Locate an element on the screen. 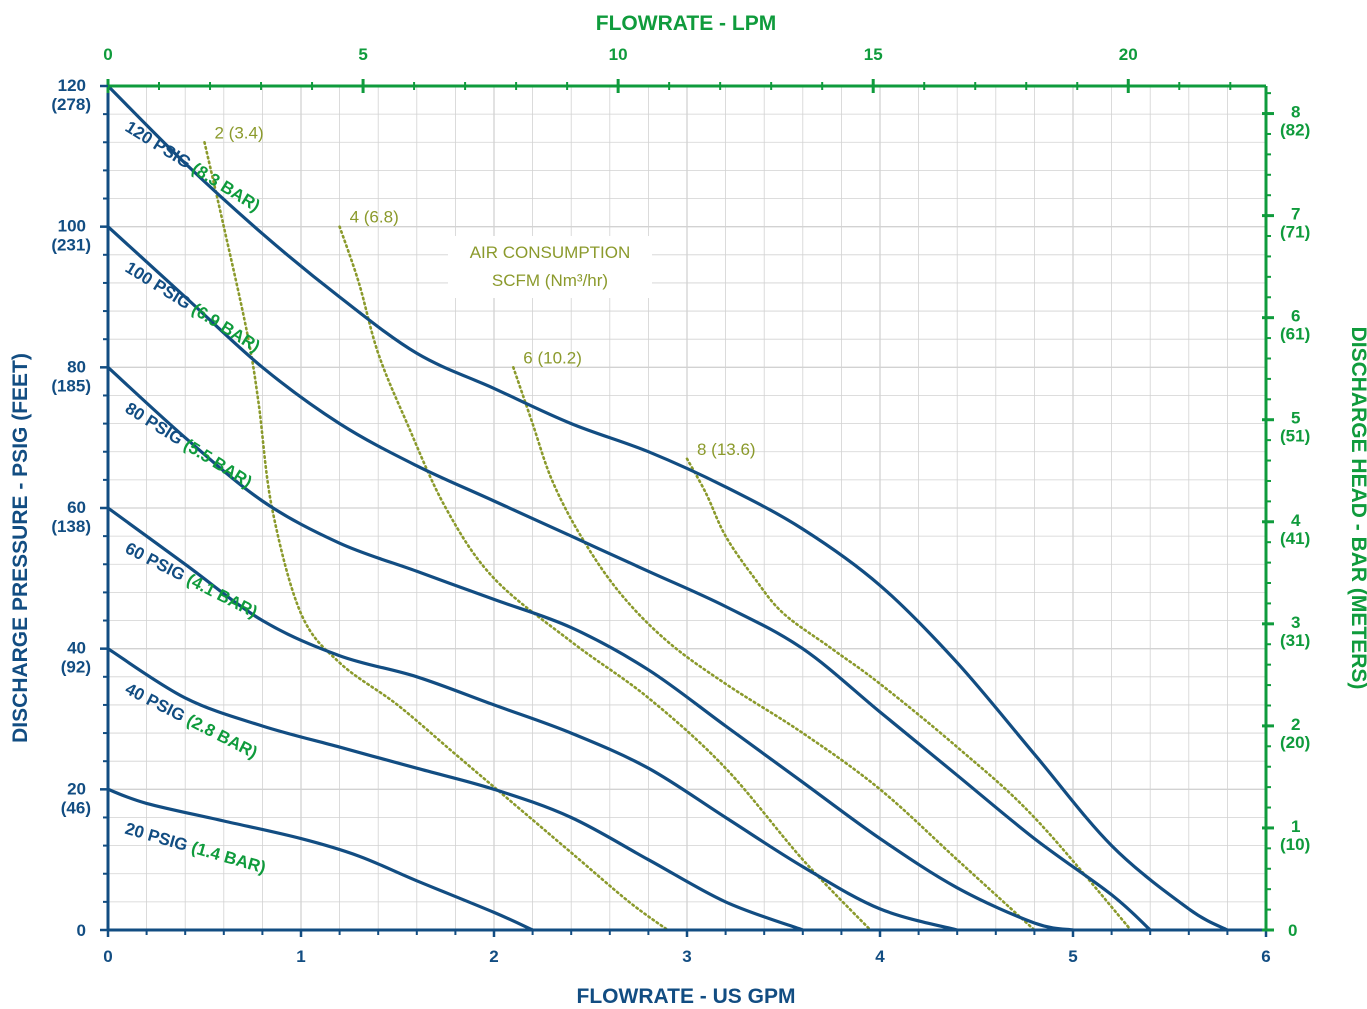 This screenshot has width=1367, height=1009. y-tick-sublabel: (92) is located at coordinates (76, 667).